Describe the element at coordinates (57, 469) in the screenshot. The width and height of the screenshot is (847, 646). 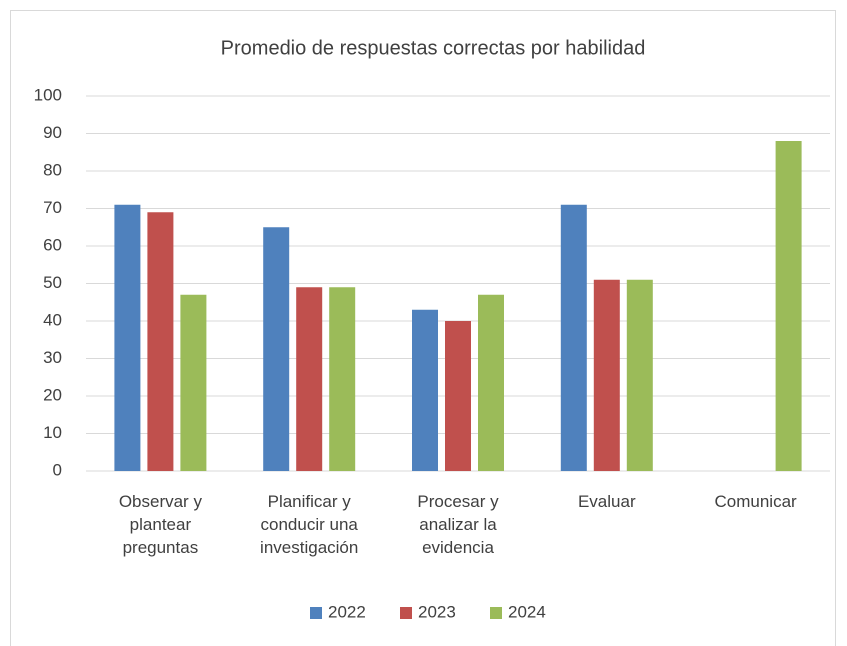
I see `y-tick-label: 0` at that location.